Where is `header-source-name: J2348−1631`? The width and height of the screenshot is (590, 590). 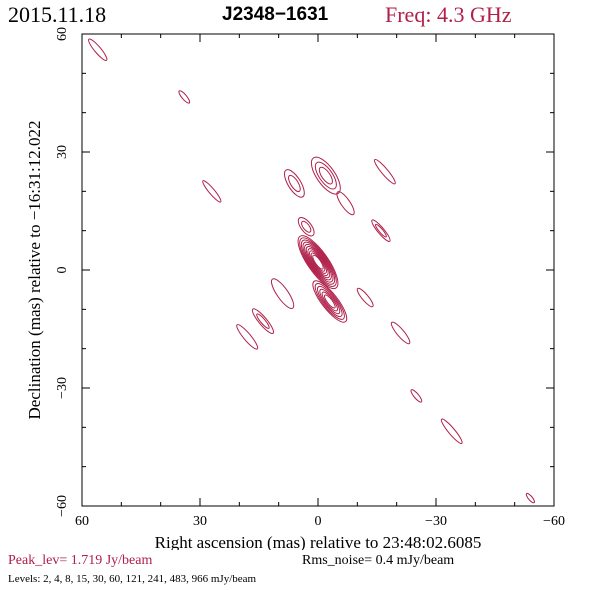 header-source-name: J2348−1631 is located at coordinates (275, 14).